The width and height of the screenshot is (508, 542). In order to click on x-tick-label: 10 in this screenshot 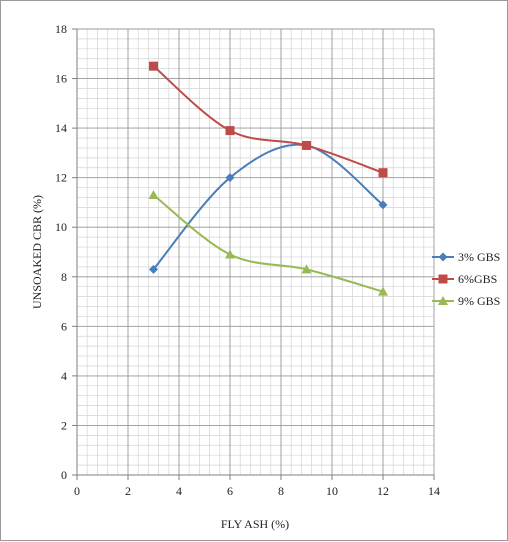, I will do `click(332, 491)`.